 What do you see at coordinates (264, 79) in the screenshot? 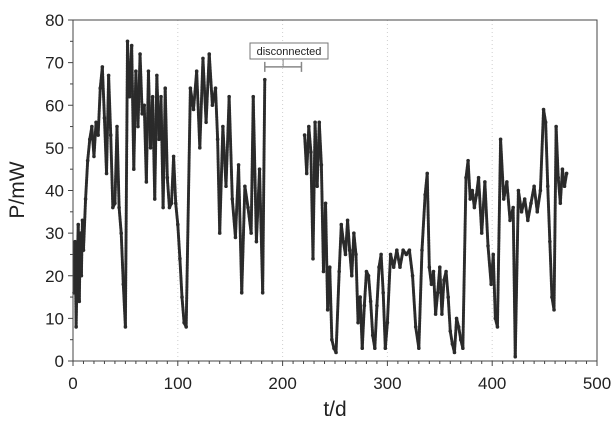
I see `data-point` at bounding box center [264, 79].